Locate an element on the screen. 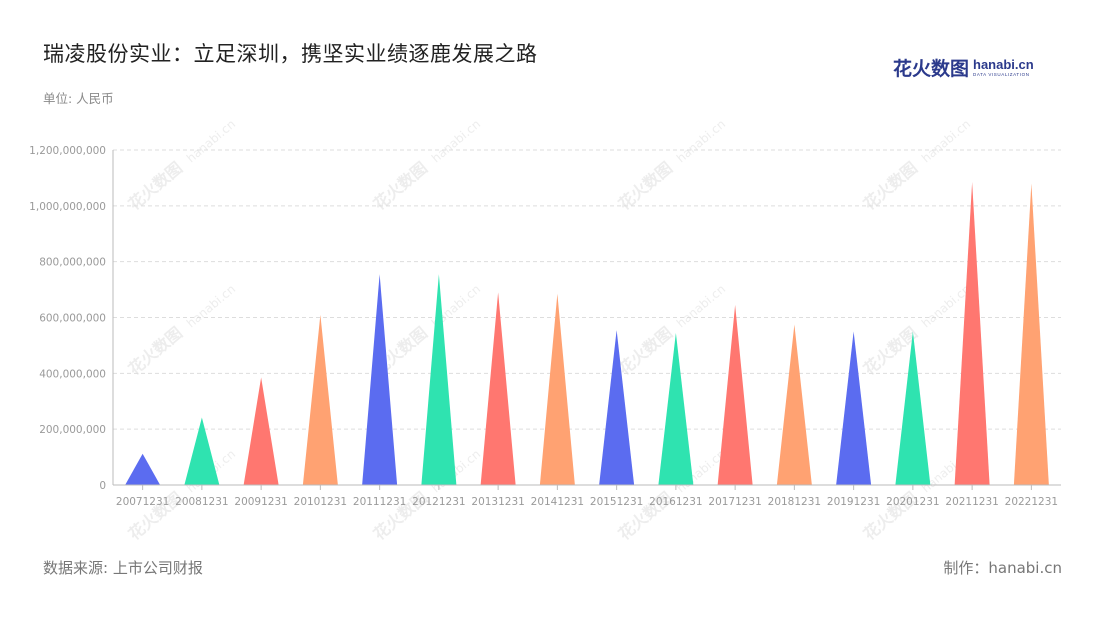 The image size is (1100, 620). chart-title: 瑞凌股份实业：立足深圳，携坚实业绩逐鹿发展之路 is located at coordinates (290, 54).